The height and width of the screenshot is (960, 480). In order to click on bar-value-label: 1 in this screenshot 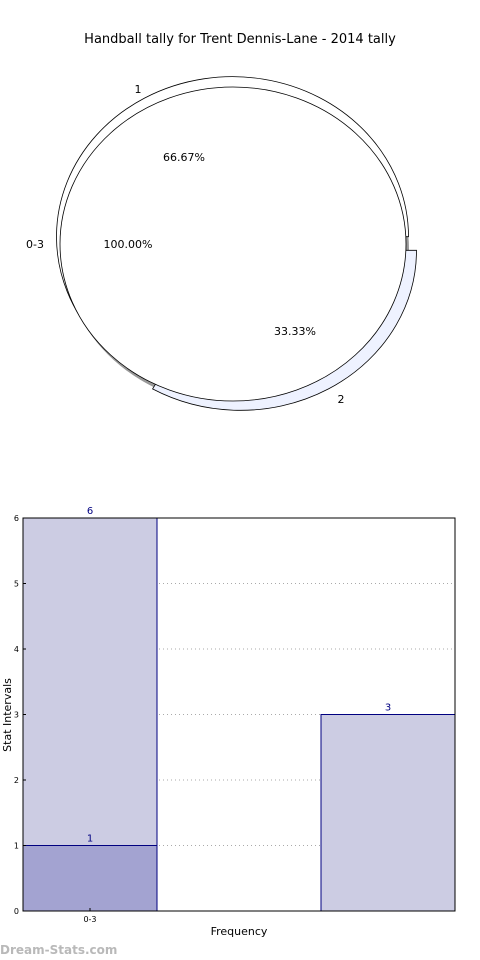, I will do `click(90, 839)`.